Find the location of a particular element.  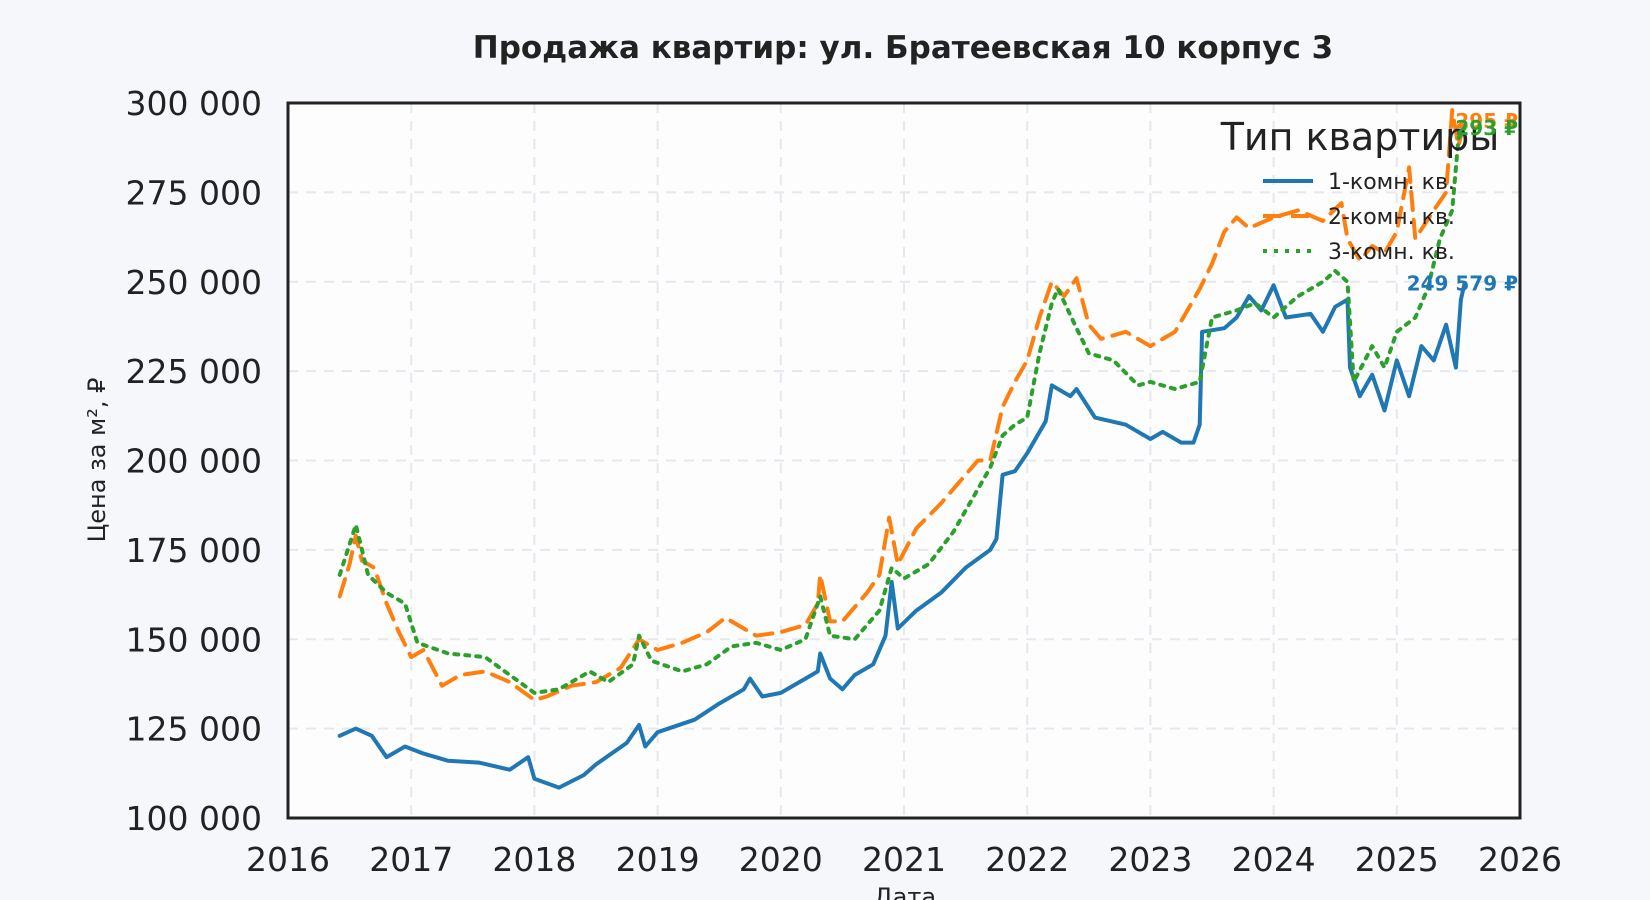

x-tick-label: 2021 is located at coordinates (904, 859).